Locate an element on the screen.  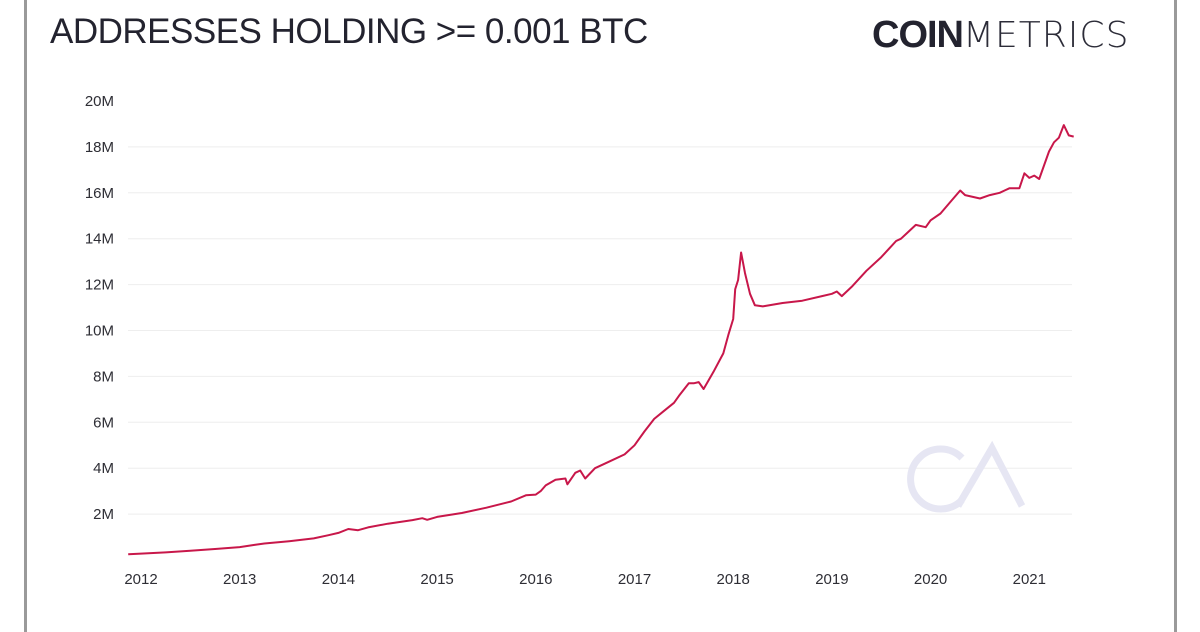
frame-right-border is located at coordinates (1175, 316).